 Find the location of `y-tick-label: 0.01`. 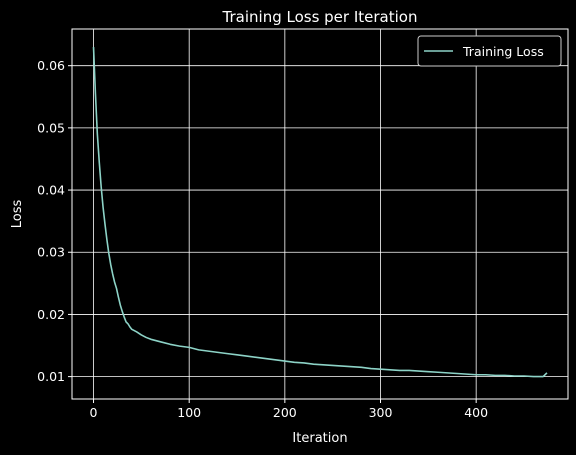

y-tick-label: 0.01 is located at coordinates (51, 376).